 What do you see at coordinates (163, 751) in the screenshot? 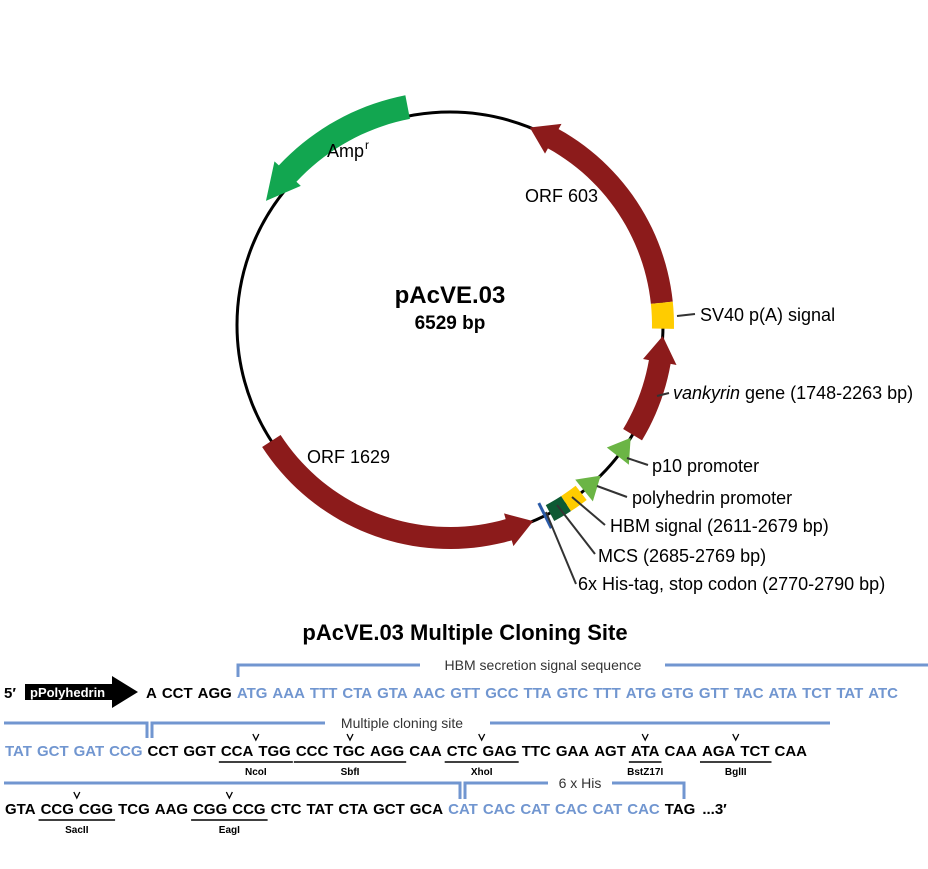
I see `codon: CCT` at bounding box center [163, 751].